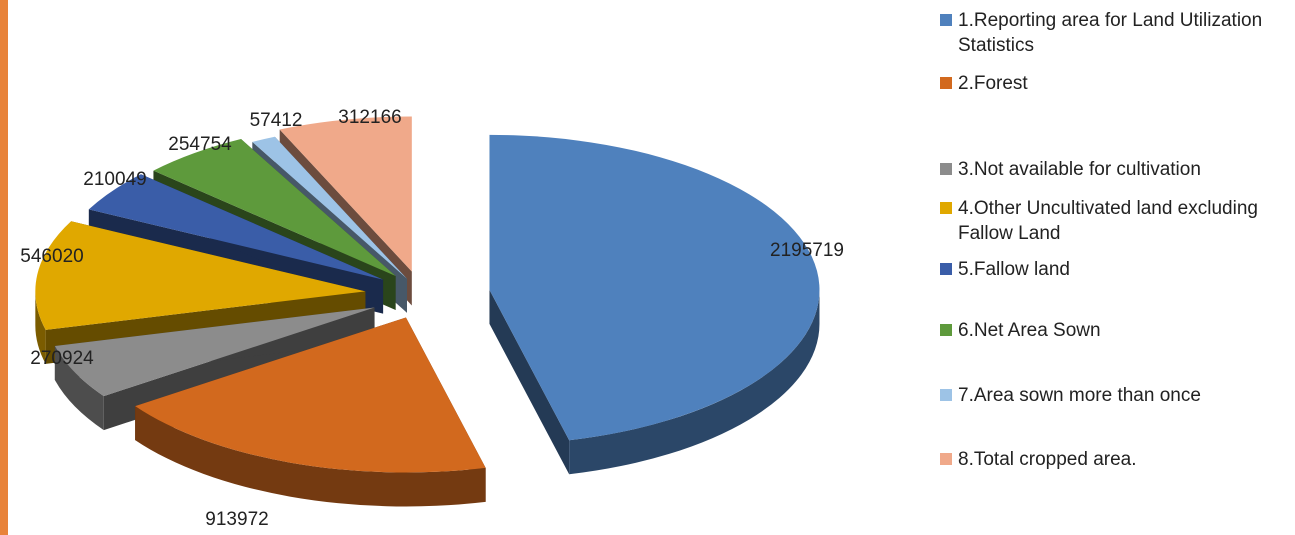  I want to click on data-label-6: 254754, so click(200, 144).